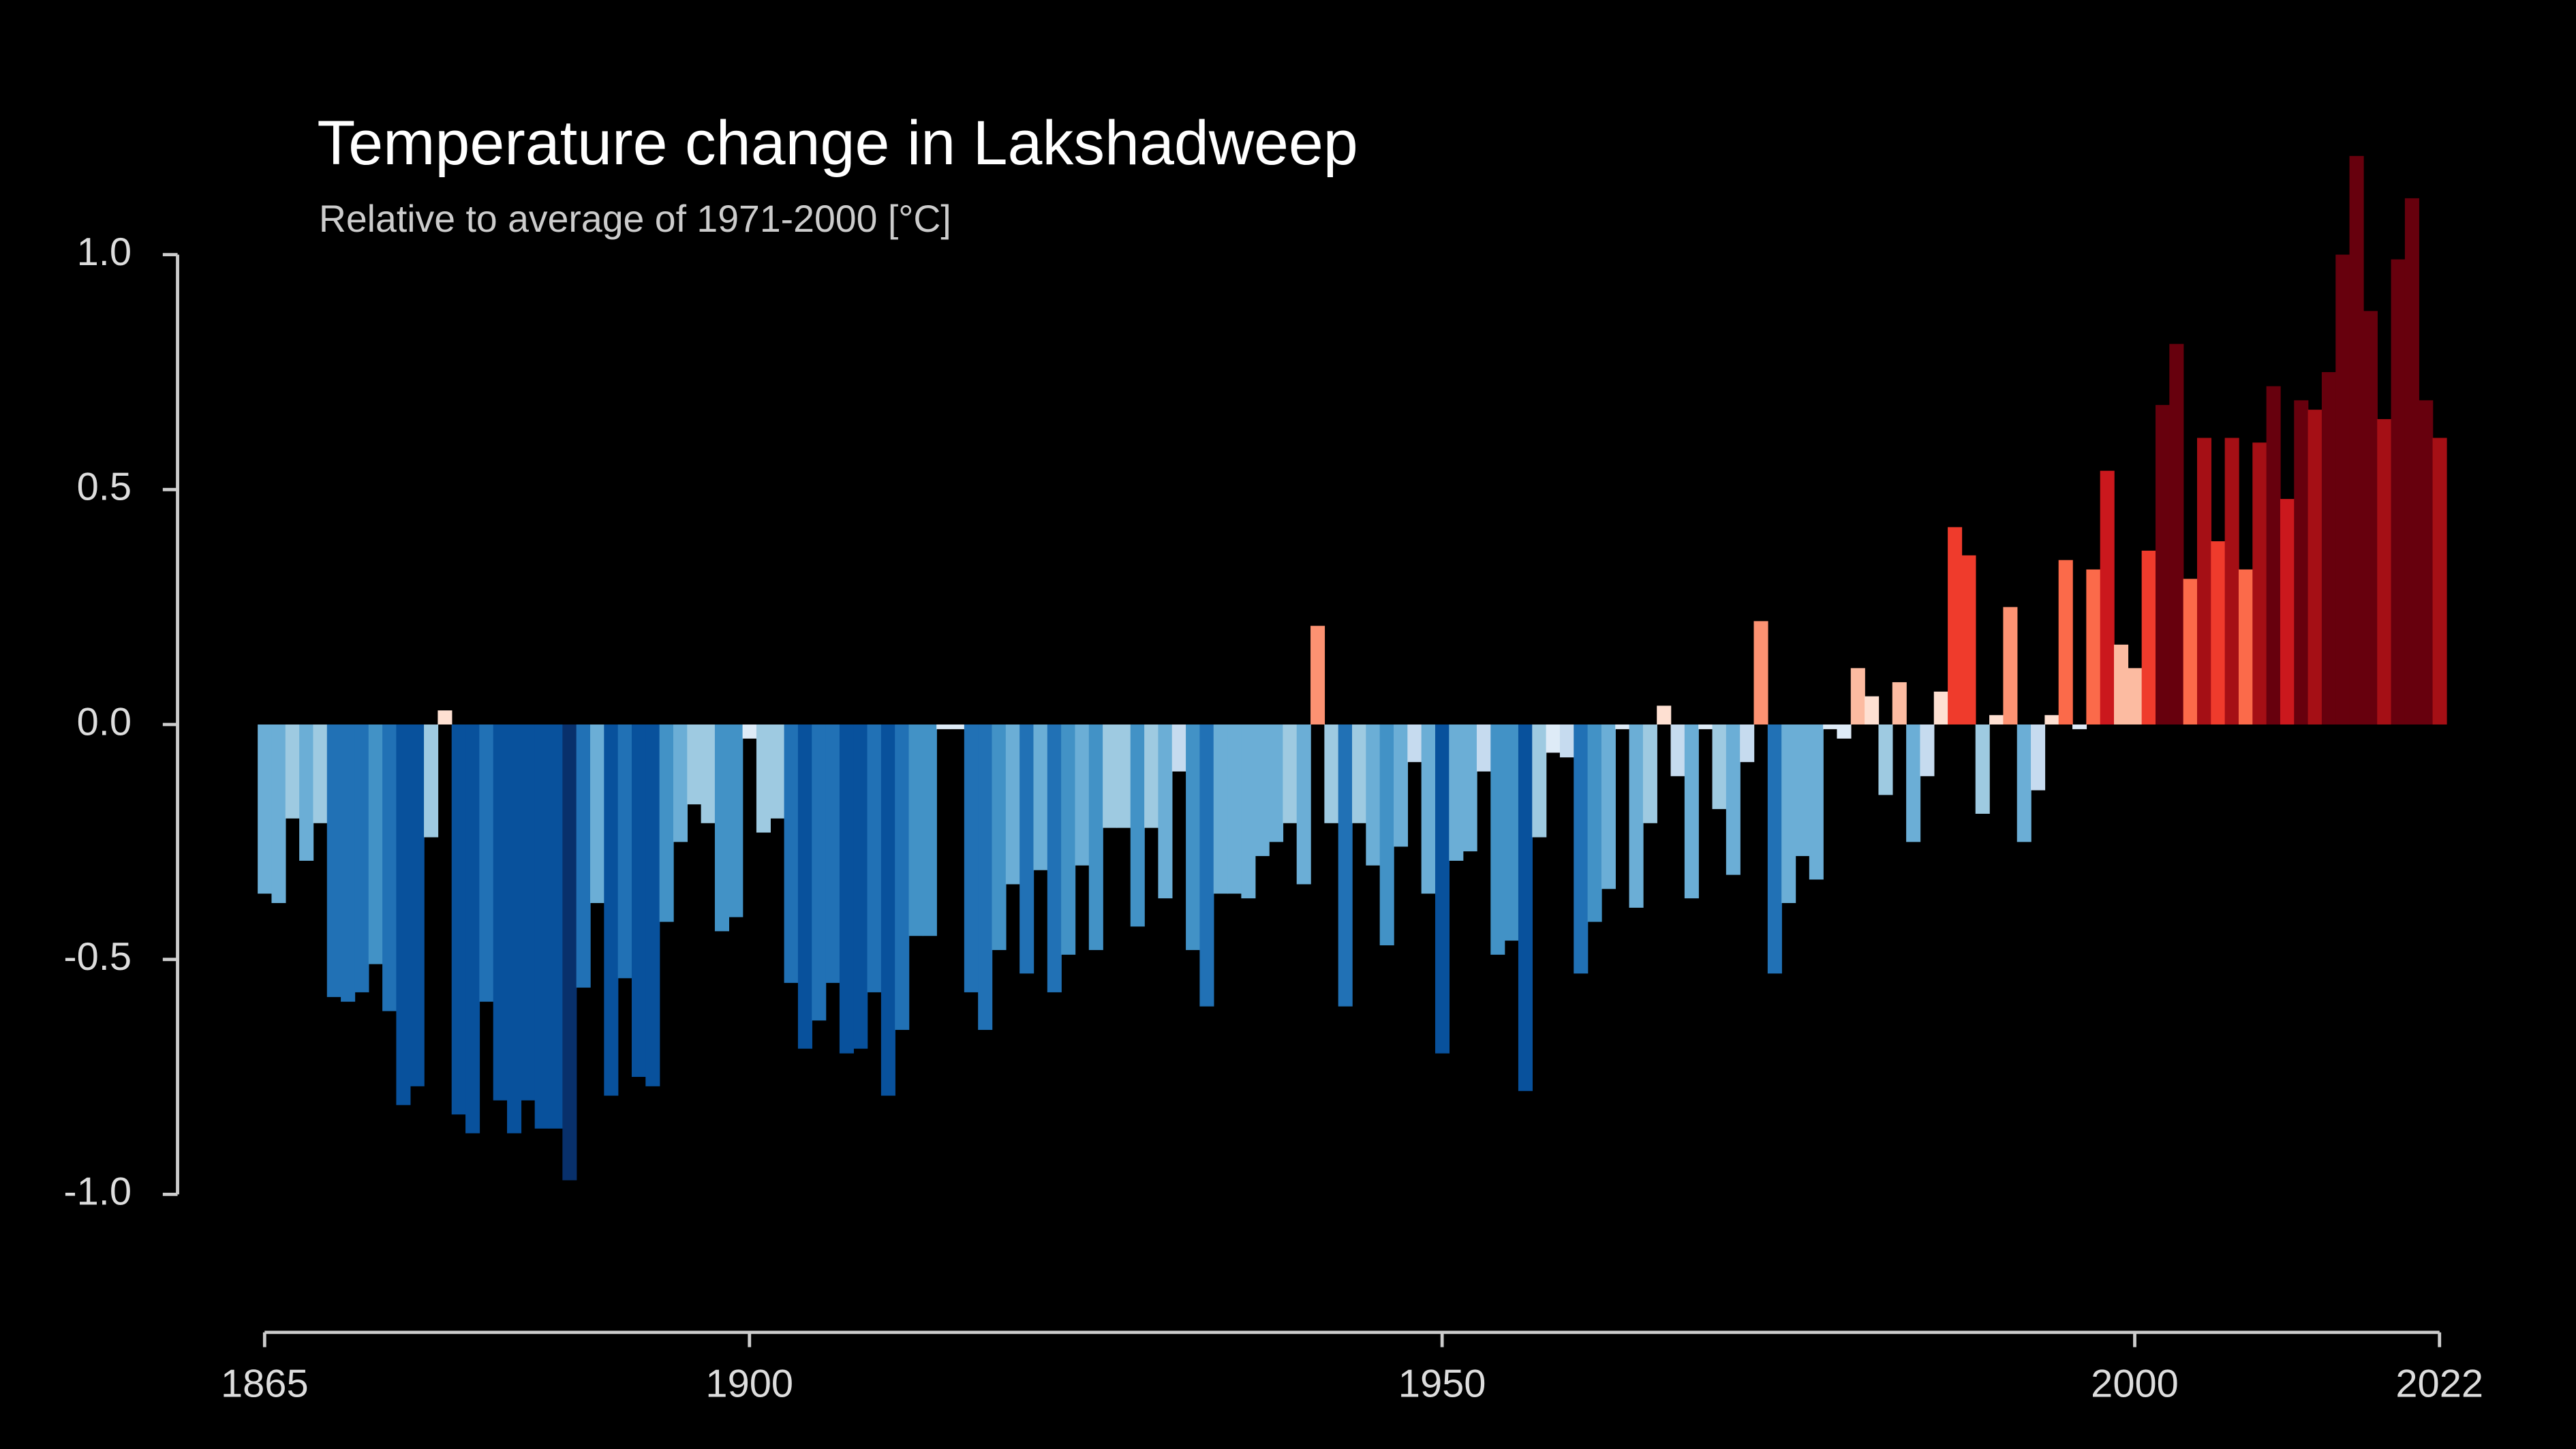 The image size is (2576, 1449). I want to click on x-tick-label: 1865, so click(265, 1384).